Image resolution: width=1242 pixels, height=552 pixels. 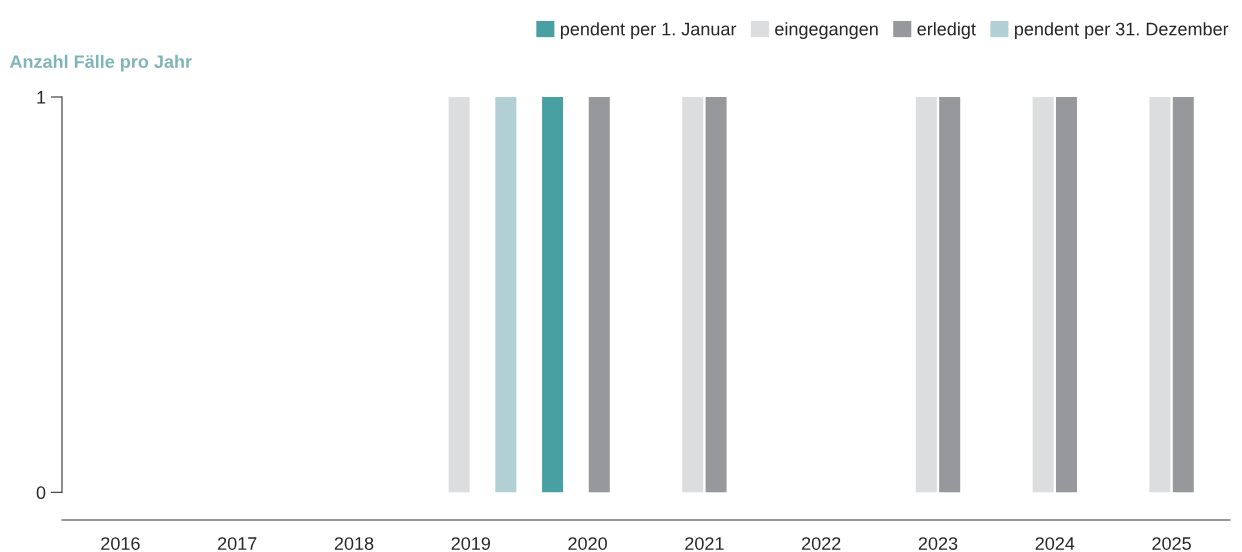 I want to click on legend-label: erledigt, so click(x=946, y=31).